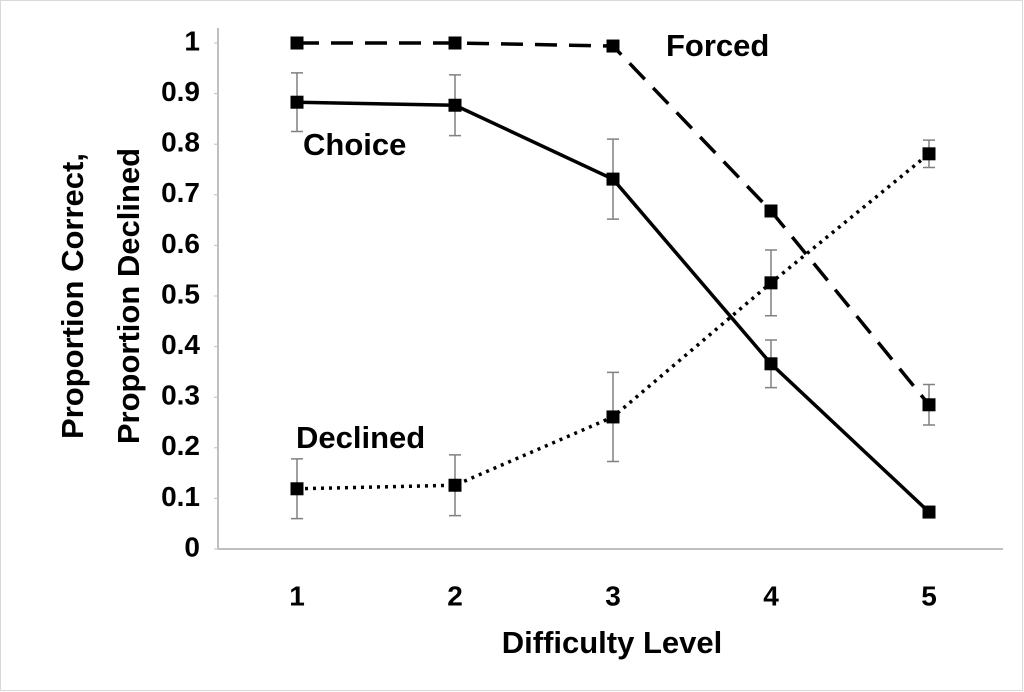 The image size is (1024, 692). I want to click on y-tick-label: 0.6, so click(180, 243).